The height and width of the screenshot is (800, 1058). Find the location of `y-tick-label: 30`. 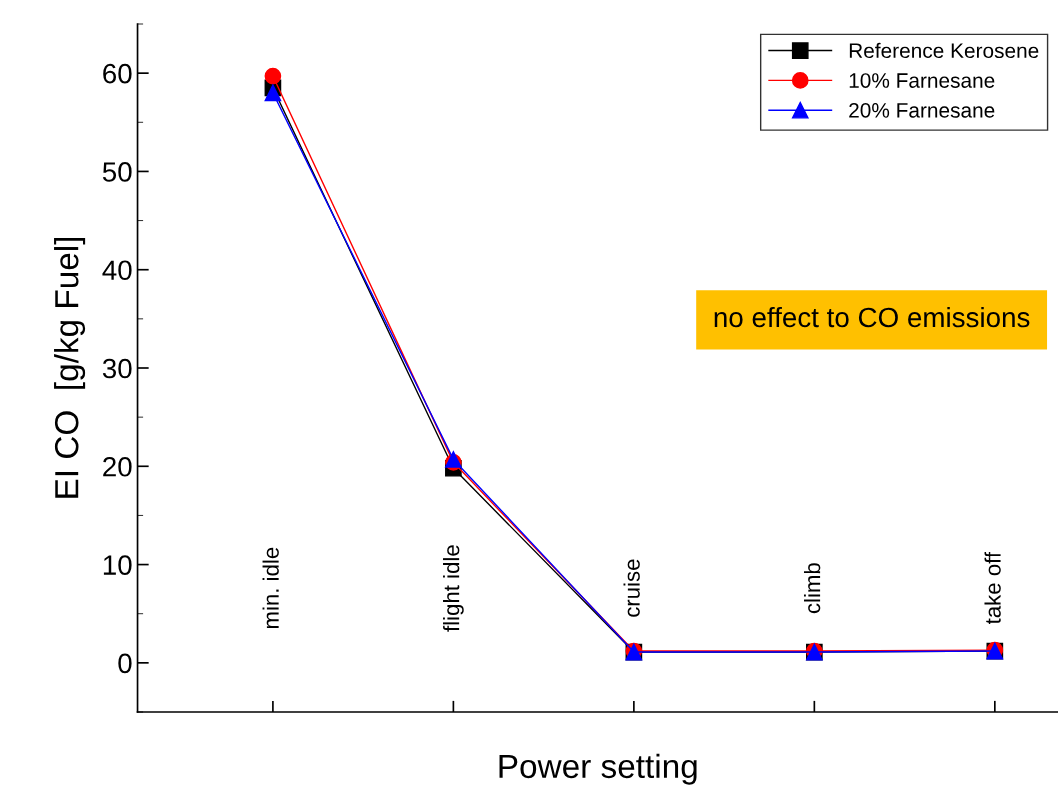

y-tick-label: 30 is located at coordinates (117, 368).